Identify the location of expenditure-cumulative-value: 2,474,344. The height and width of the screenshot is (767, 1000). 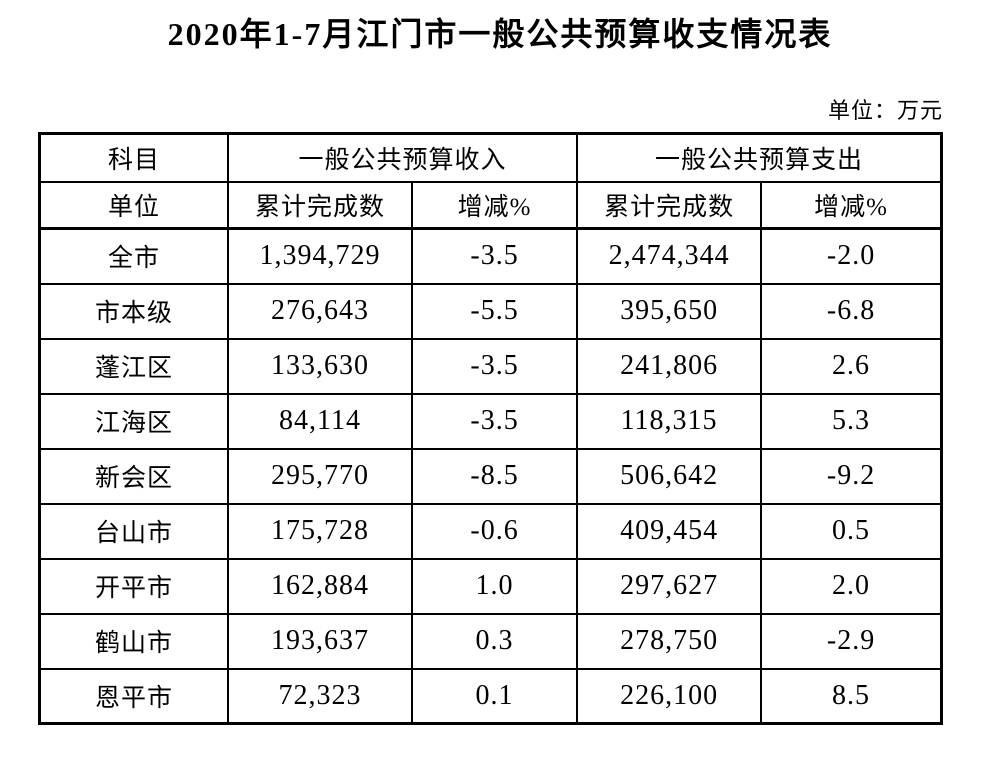
(669, 256).